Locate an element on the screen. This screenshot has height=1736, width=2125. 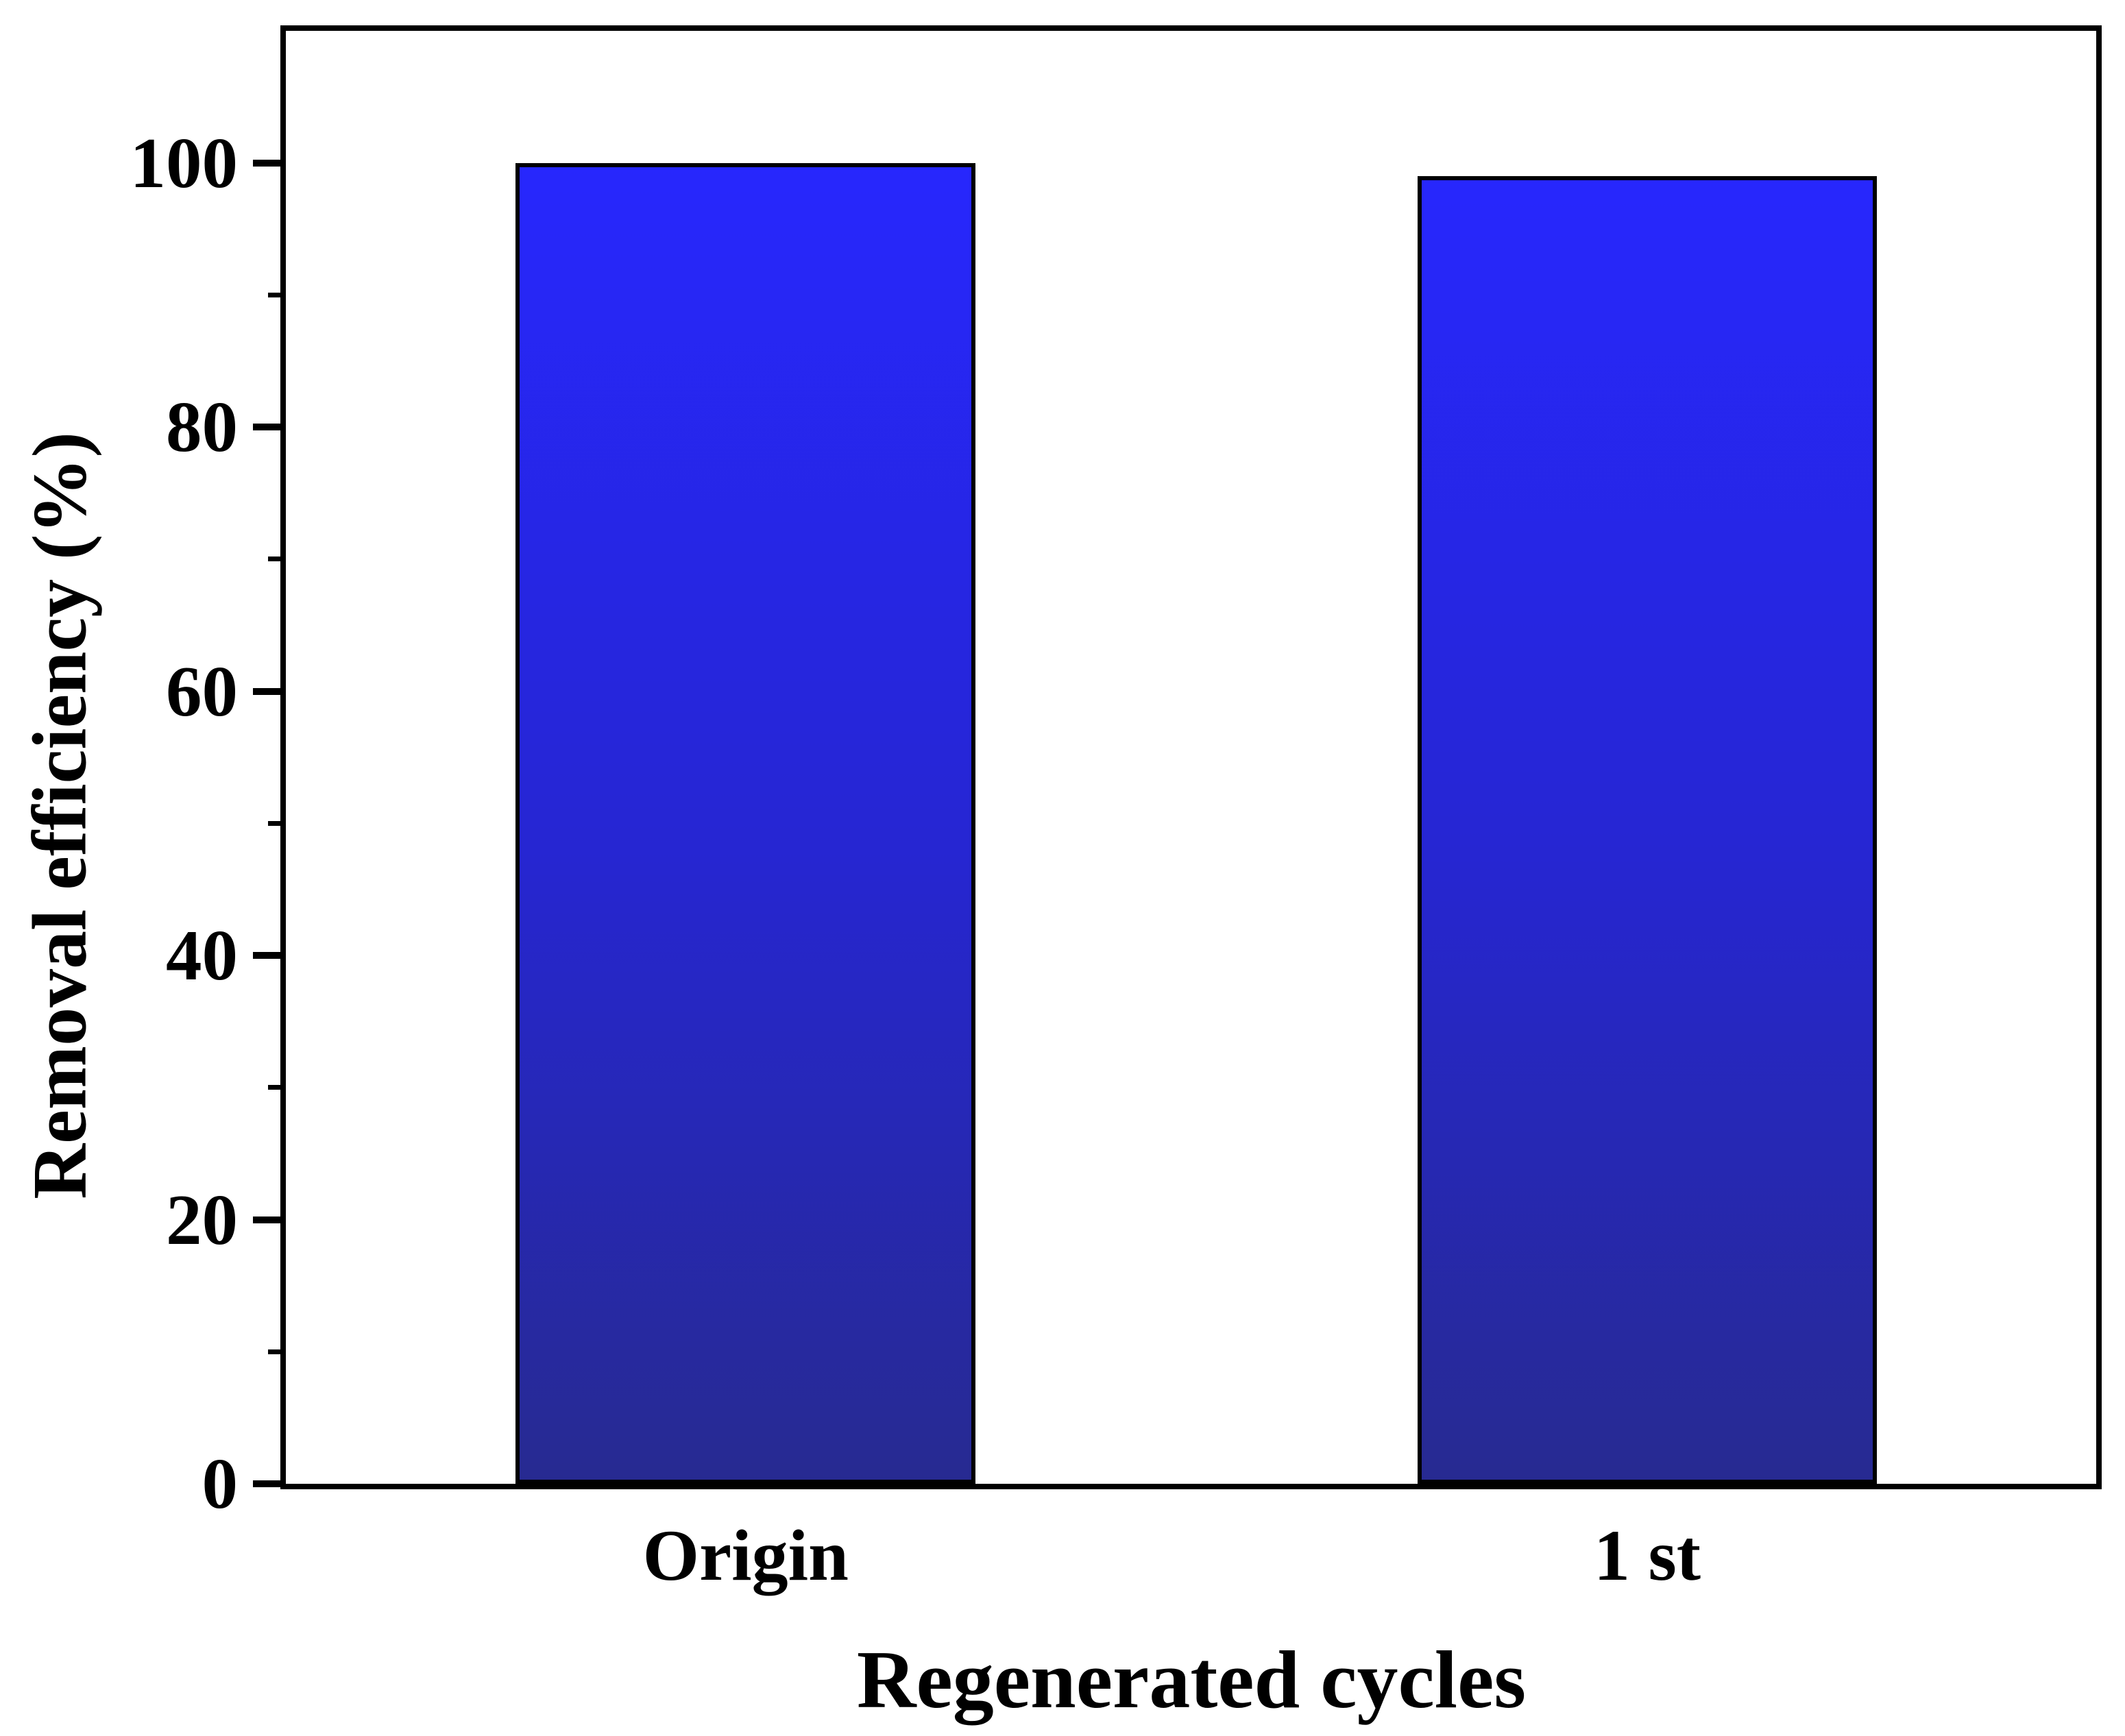
y-axis-tick-label: 20 is located at coordinates (202, 1219).